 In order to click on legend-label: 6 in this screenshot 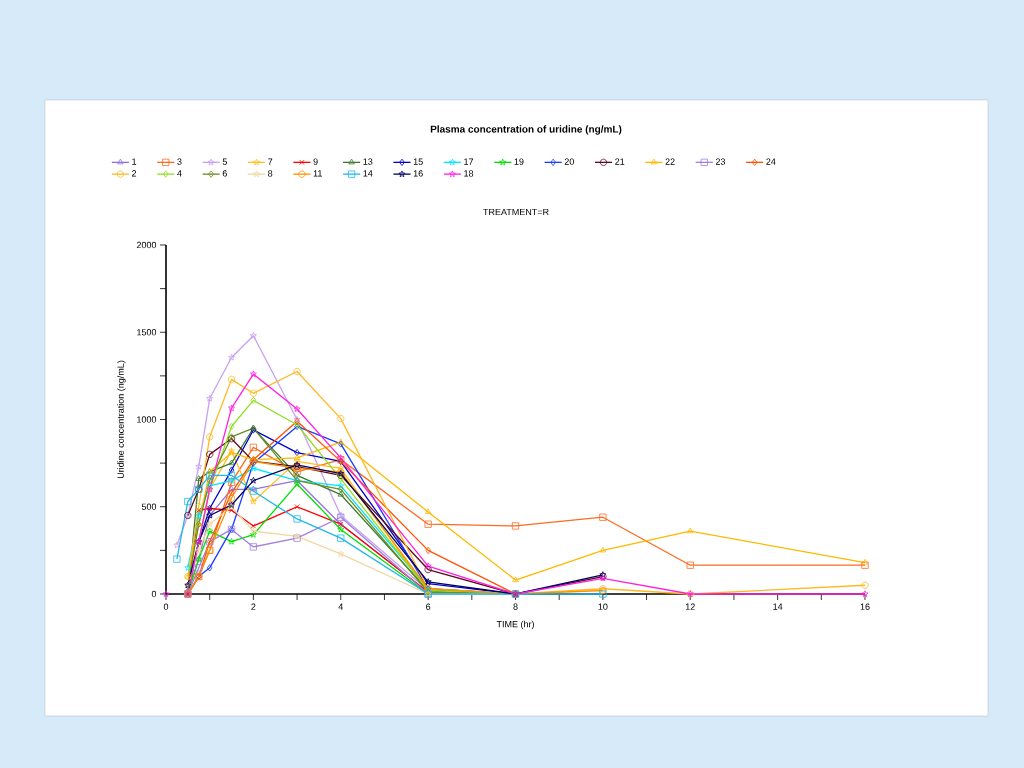, I will do `click(224, 173)`.